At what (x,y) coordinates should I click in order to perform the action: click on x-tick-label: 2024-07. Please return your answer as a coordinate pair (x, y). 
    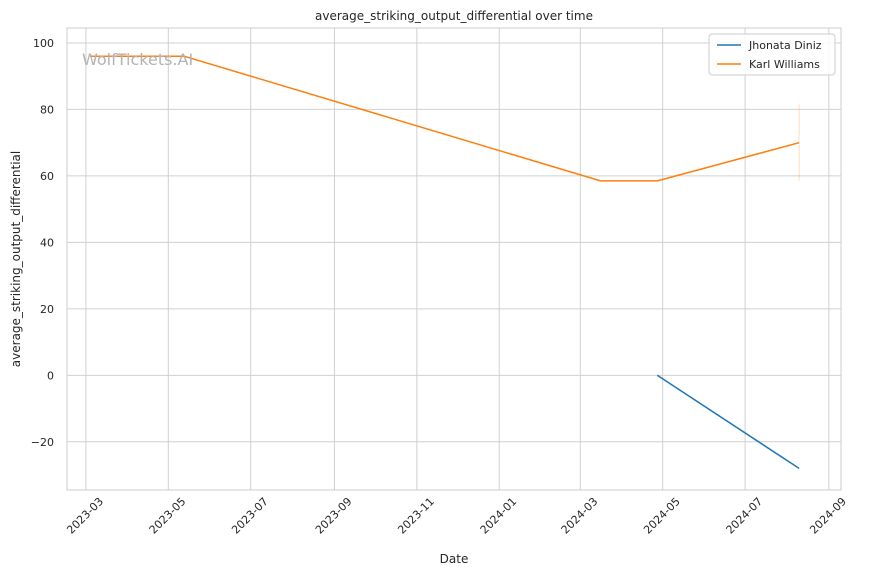
    Looking at the image, I should click on (745, 516).